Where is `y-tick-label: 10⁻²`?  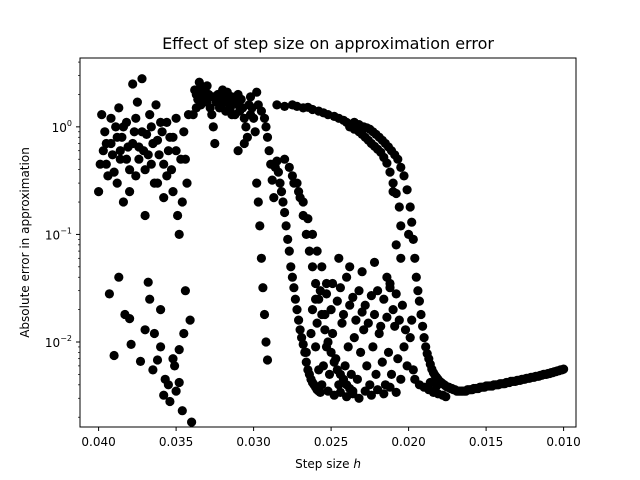
y-tick-label: 10⁻² is located at coordinates (58, 342).